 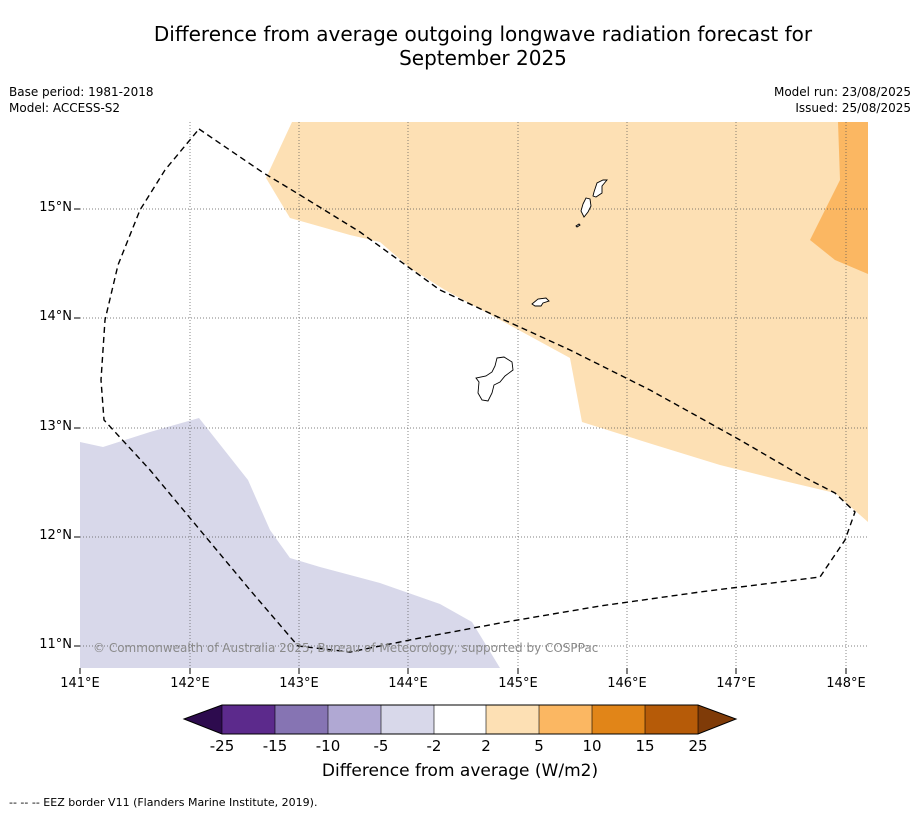 I want to click on colorbar-tick-minus5: -5, so click(x=381, y=746).